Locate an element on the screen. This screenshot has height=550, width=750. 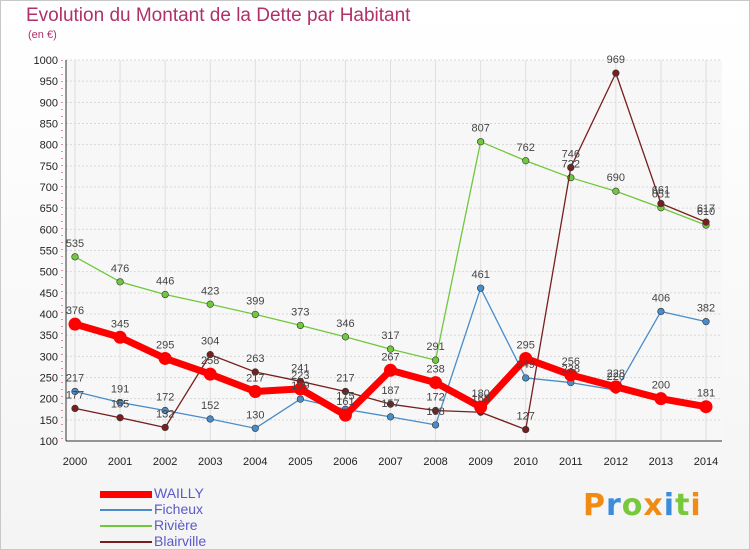
data-label: 155 is located at coordinates (120, 405).